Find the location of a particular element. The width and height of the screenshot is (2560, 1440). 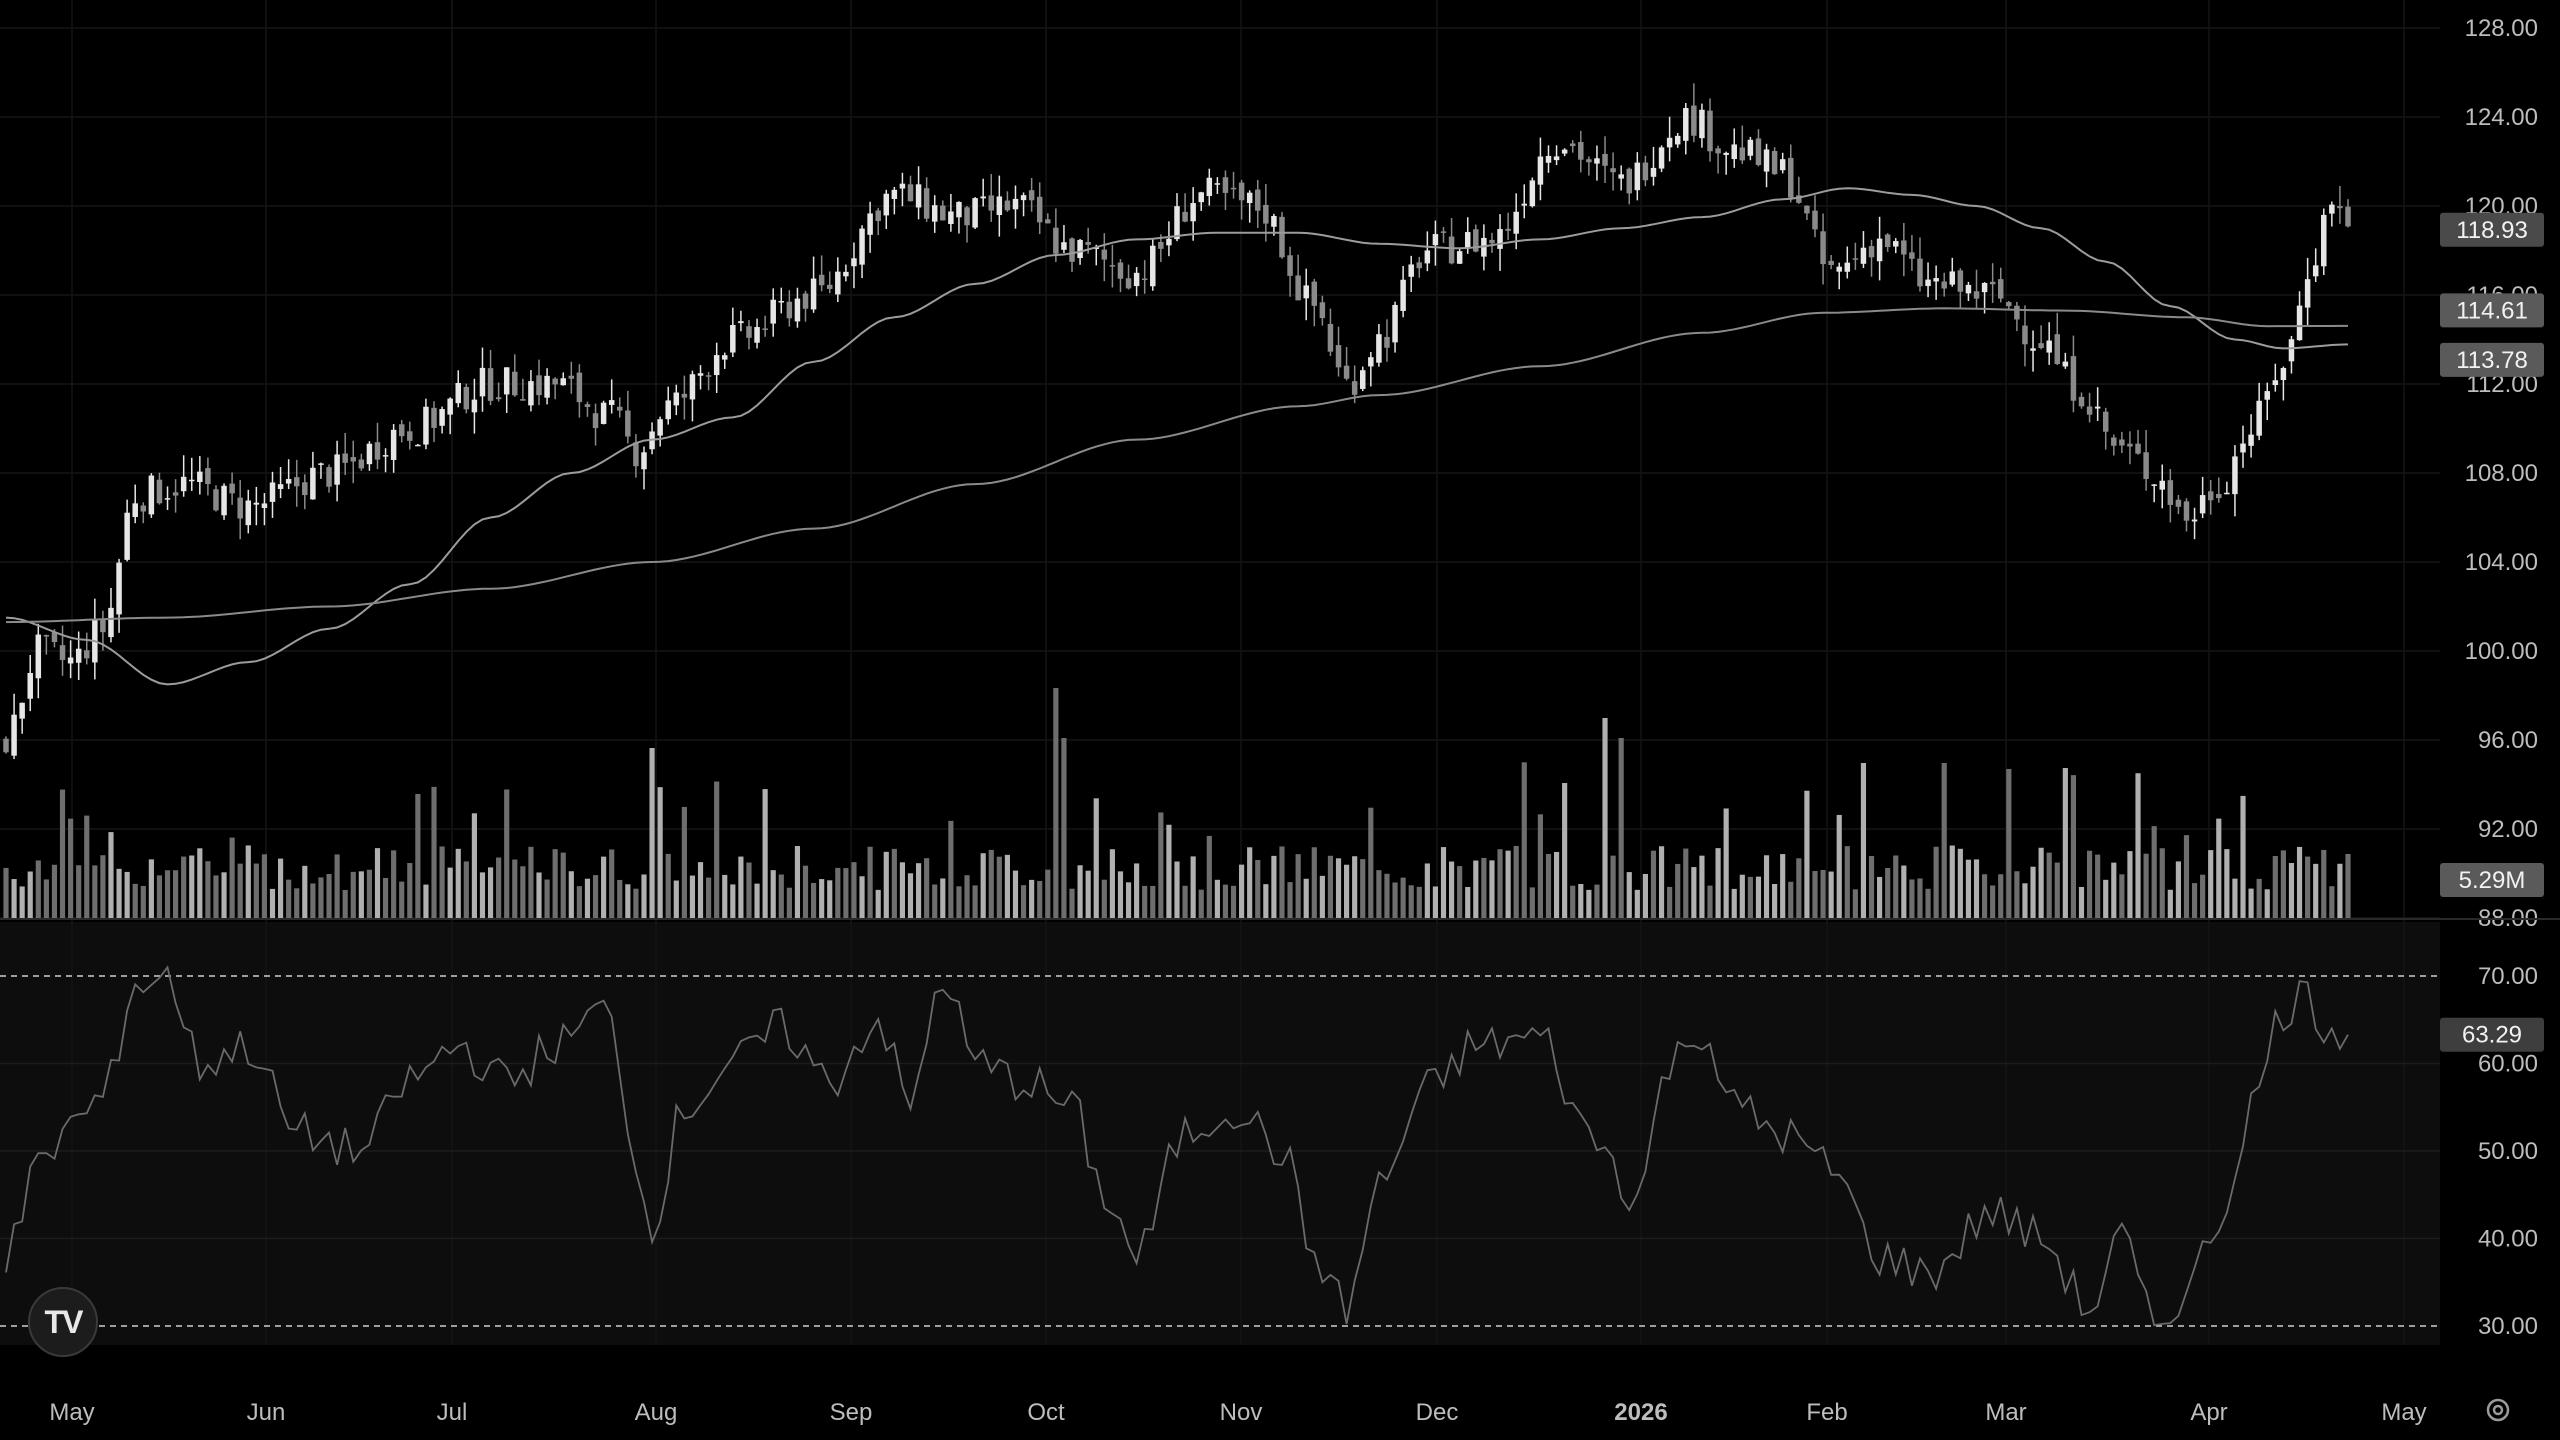

time-axis: May Jun Jul Aug Sep Oct Nov Dec 2026 Feb Mar Apr May is located at coordinates (1237, 1412).